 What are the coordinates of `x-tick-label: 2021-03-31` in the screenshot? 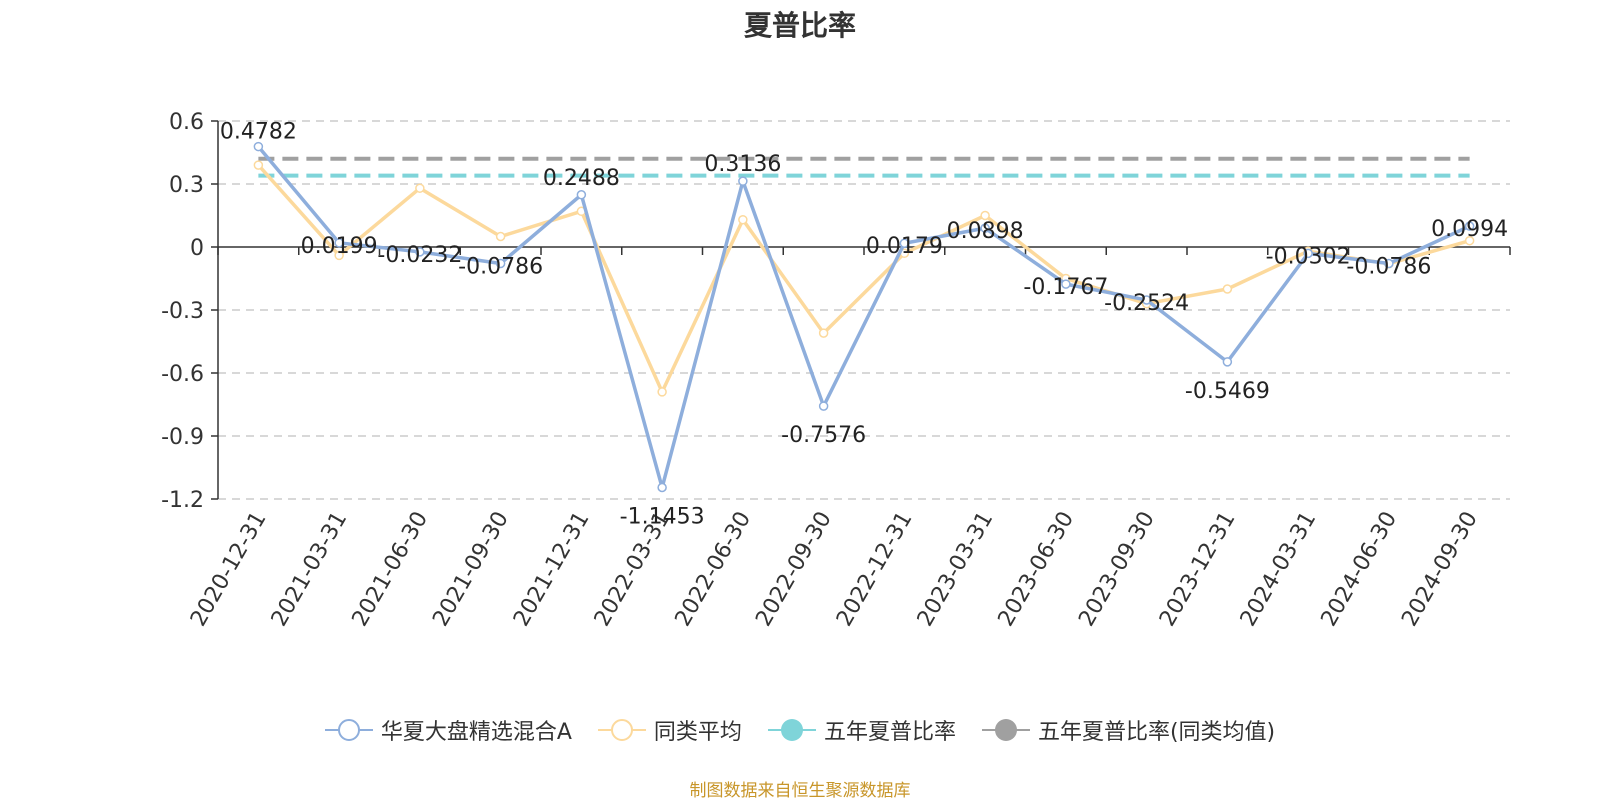 It's located at (310, 569).